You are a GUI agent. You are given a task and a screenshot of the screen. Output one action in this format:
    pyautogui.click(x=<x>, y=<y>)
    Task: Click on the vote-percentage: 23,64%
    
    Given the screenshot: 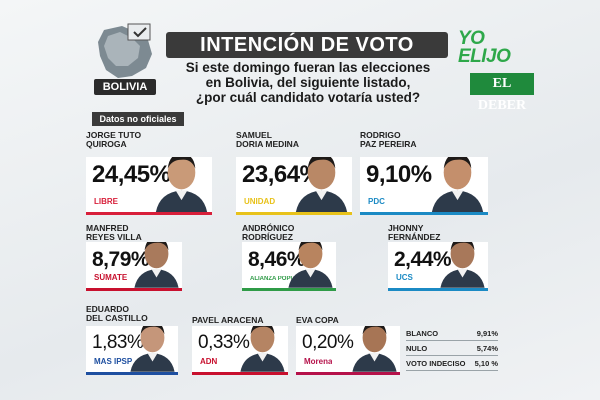 What is the action you would take?
    pyautogui.click(x=281, y=174)
    